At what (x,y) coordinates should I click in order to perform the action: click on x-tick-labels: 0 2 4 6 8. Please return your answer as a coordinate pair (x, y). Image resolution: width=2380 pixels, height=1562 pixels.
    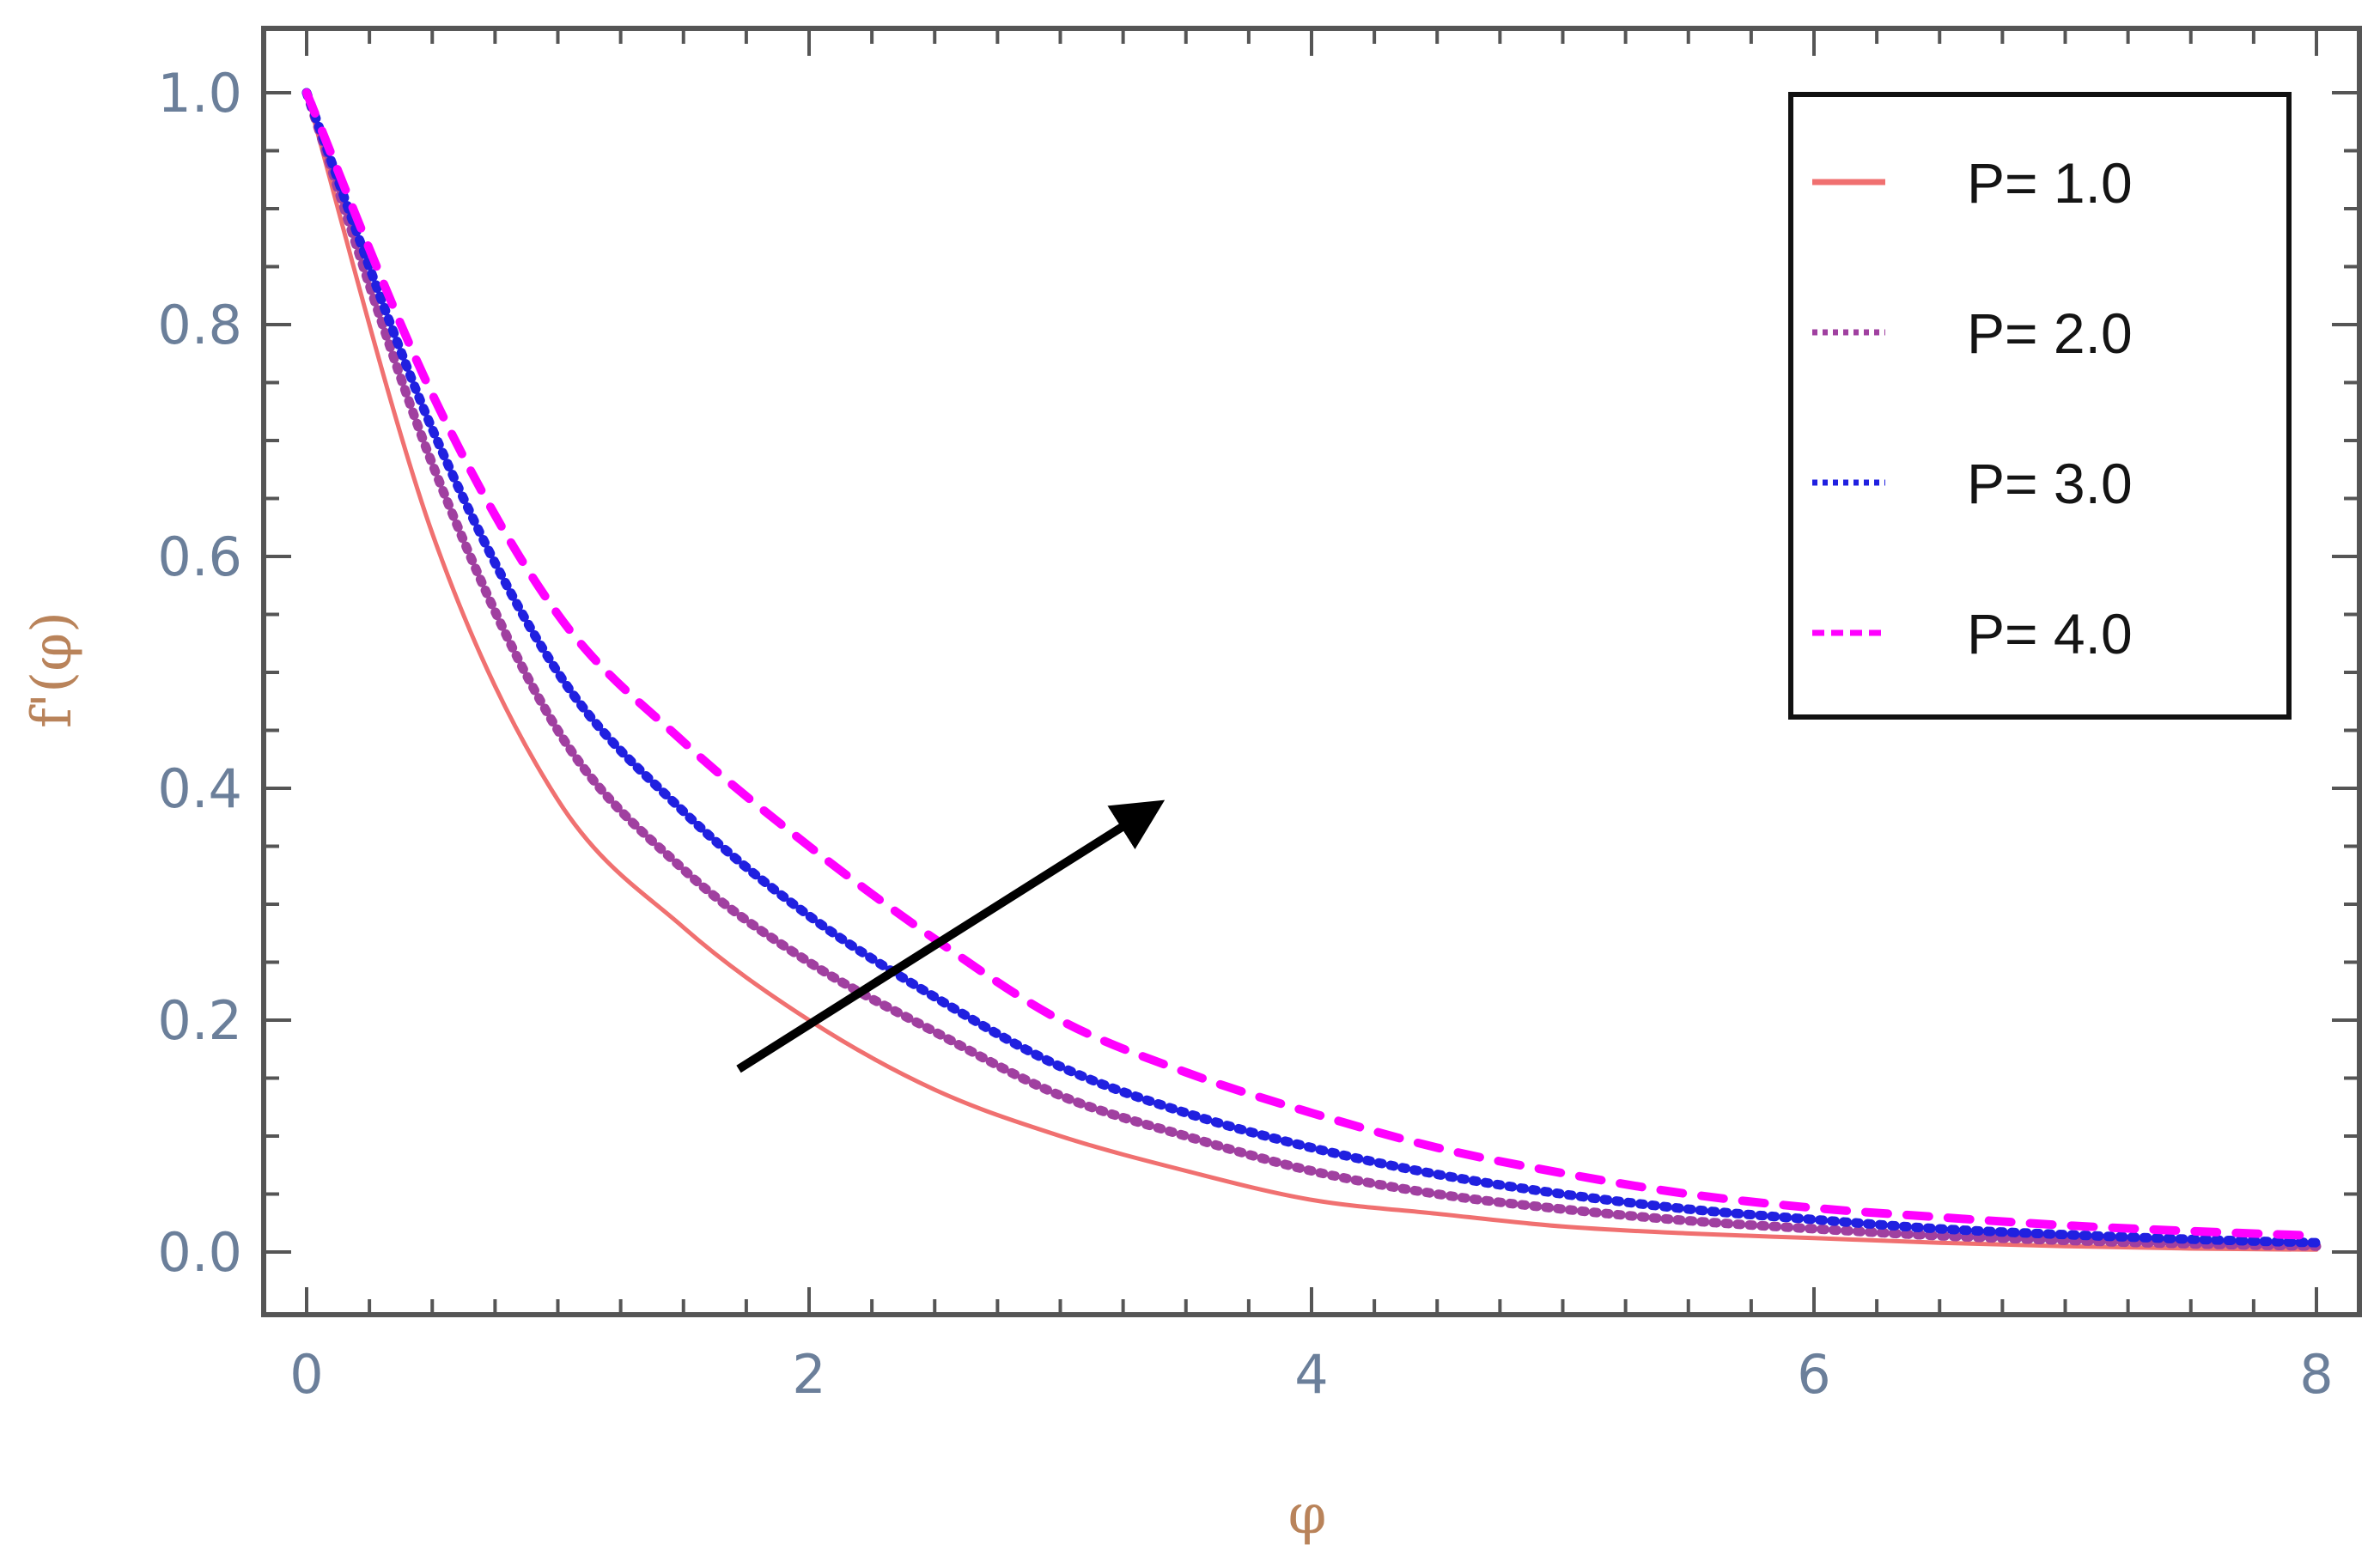
    Looking at the image, I should click on (1311, 1374).